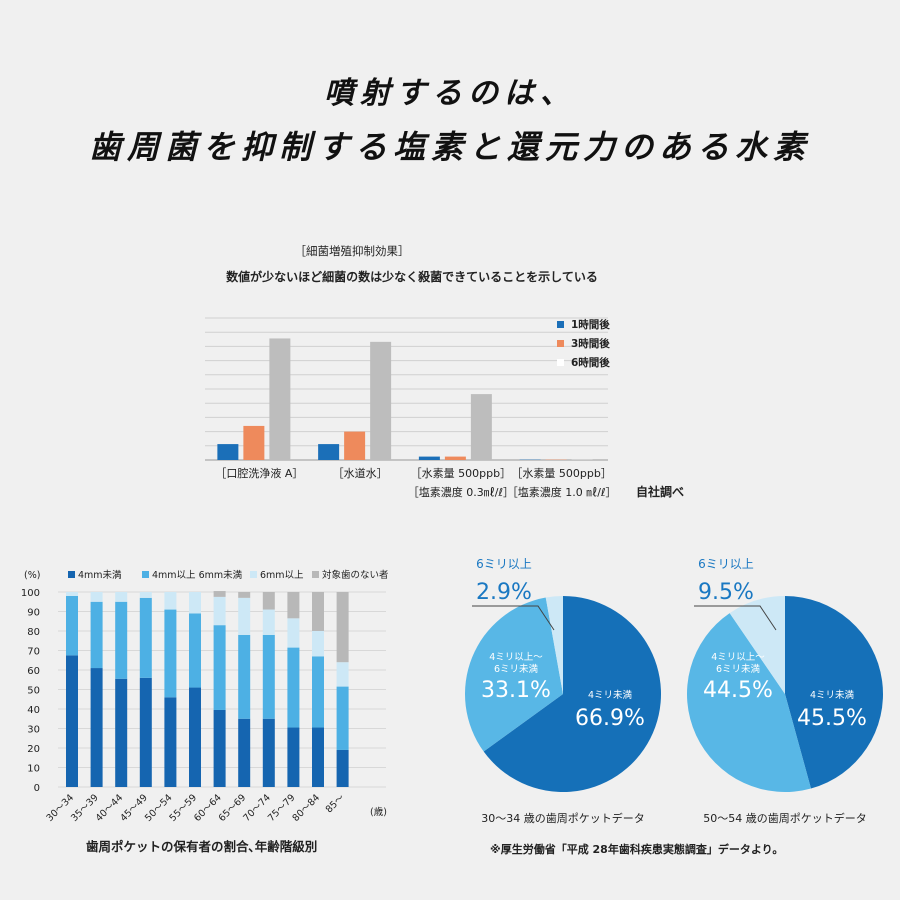 This screenshot has width=900, height=900. What do you see at coordinates (516, 690) in the screenshot?
I see `pie-slice-value: 33.1%` at bounding box center [516, 690].